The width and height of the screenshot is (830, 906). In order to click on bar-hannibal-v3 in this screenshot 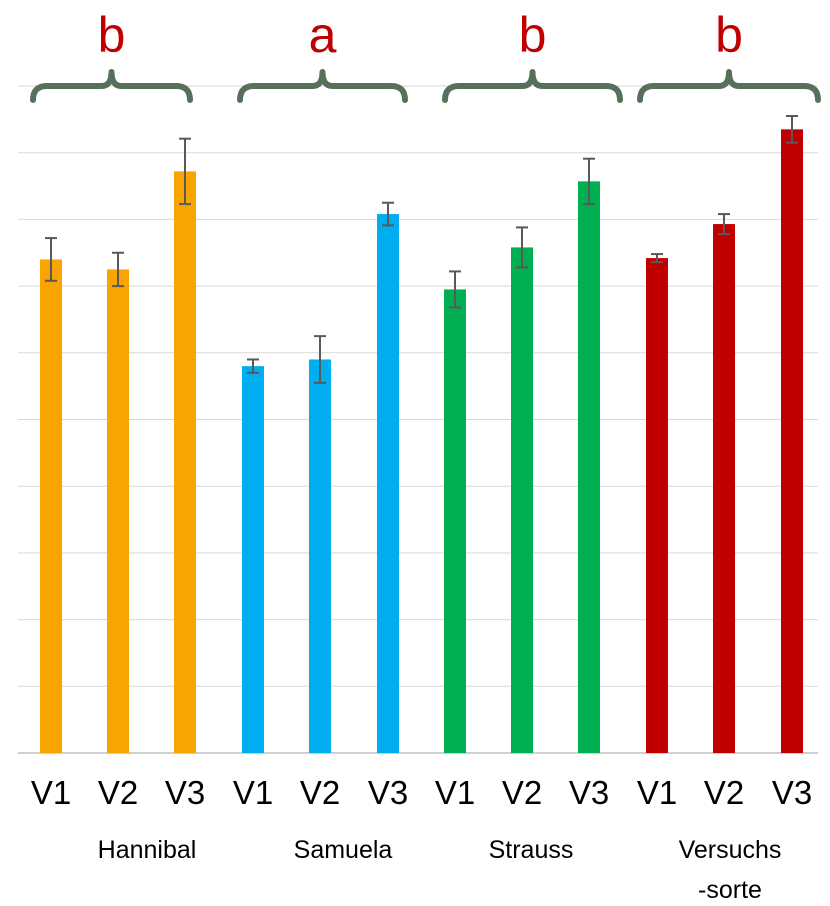, I will do `click(185, 462)`.